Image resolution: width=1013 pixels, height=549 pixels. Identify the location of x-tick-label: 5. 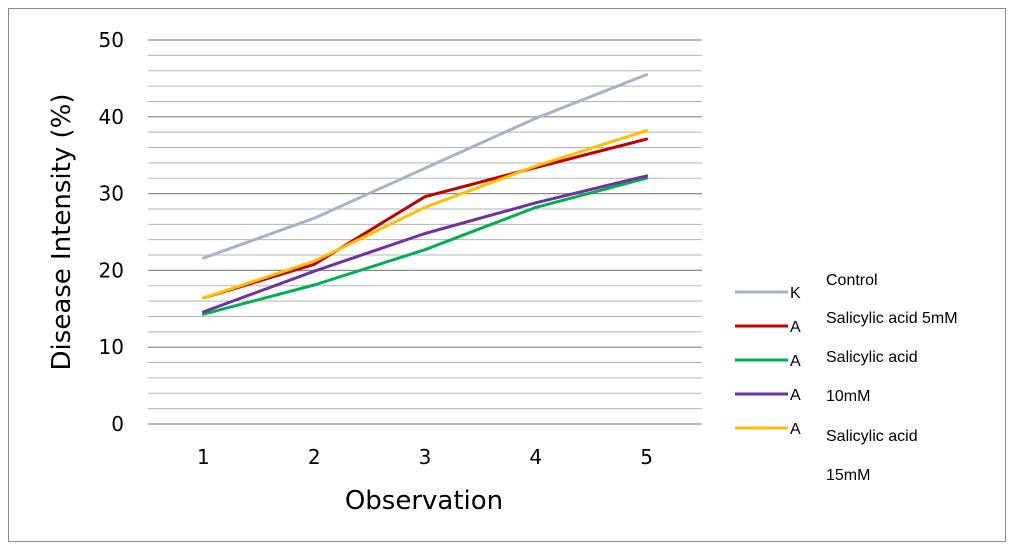
(646, 457).